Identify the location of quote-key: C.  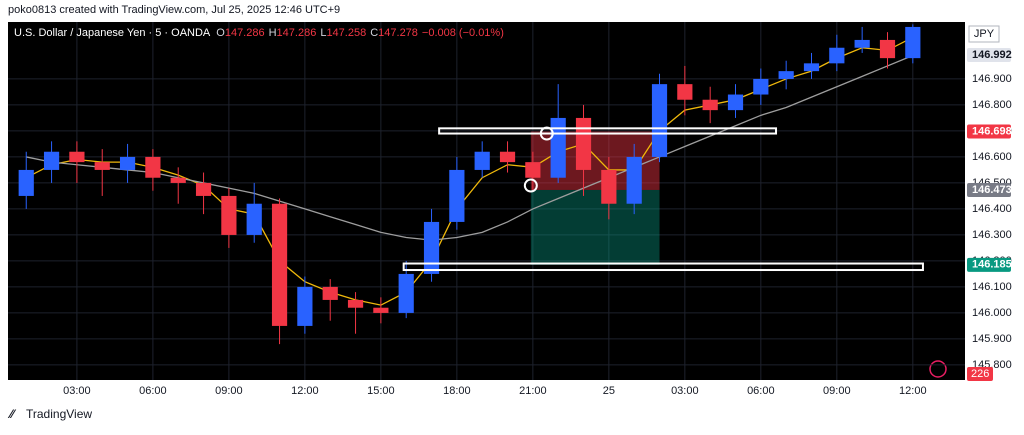
(374, 33).